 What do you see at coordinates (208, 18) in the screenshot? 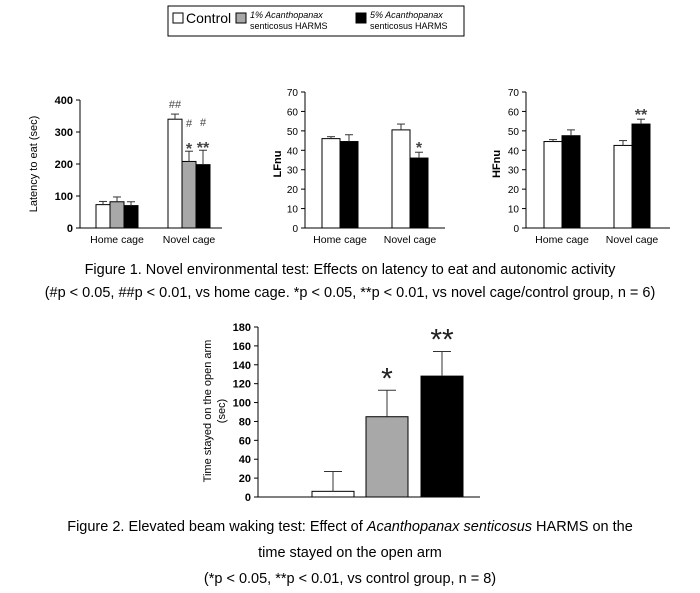
I see `legend-label-control: Control` at bounding box center [208, 18].